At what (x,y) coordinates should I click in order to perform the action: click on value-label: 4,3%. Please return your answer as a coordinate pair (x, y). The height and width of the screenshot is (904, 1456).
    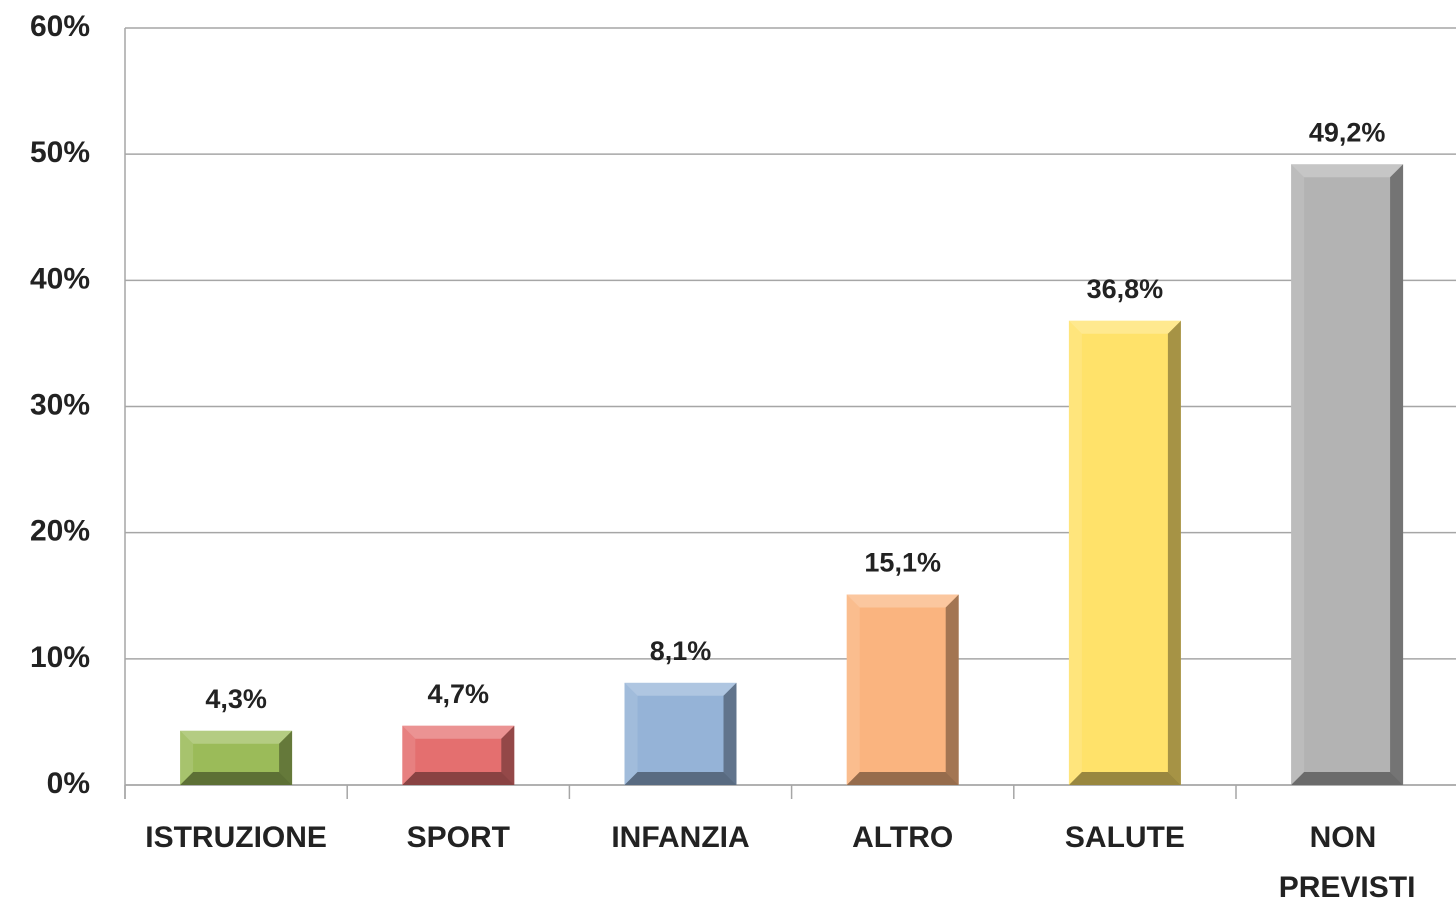
    Looking at the image, I should click on (236, 699).